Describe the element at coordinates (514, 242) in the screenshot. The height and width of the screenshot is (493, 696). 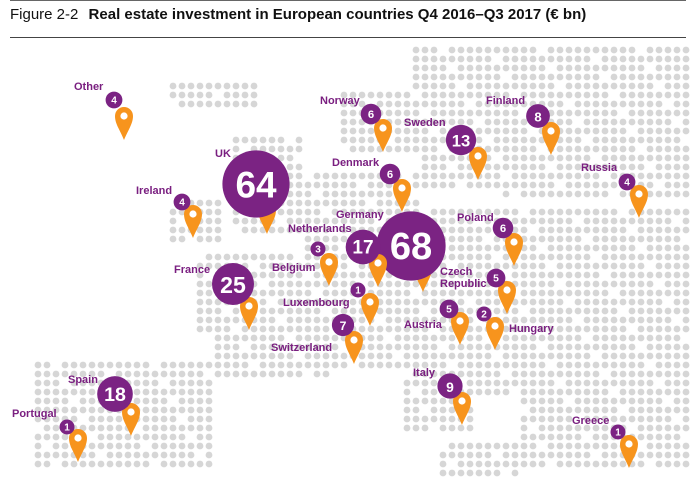
I see `location-pin-hole` at that location.